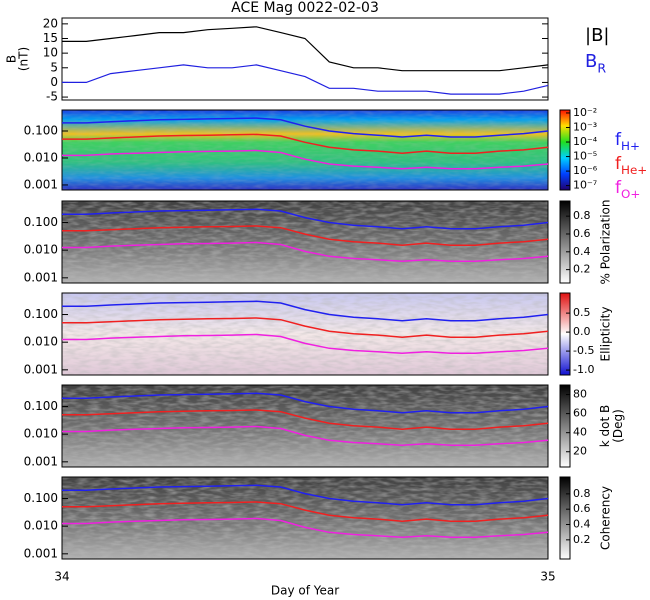 The width and height of the screenshot is (650, 600). What do you see at coordinates (54, 67) in the screenshot?
I see `y-tick-label: 5` at bounding box center [54, 67].